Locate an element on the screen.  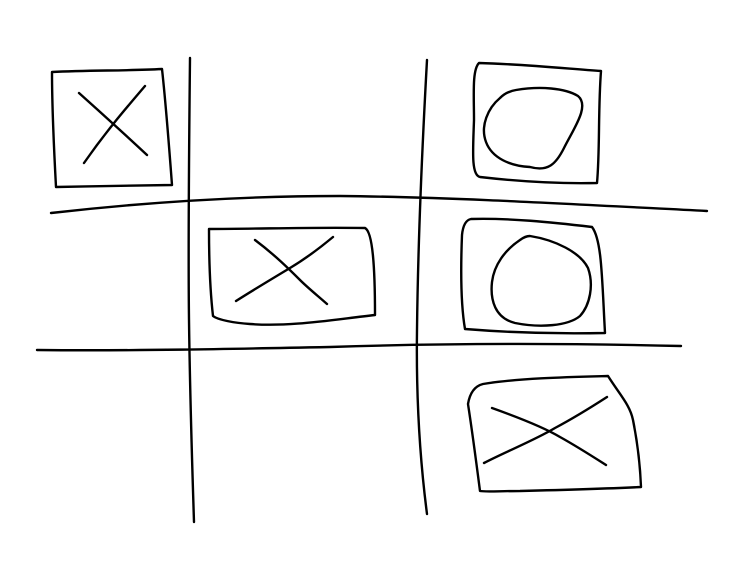
cell-1-2-o-mark is located at coordinates (541, 280).